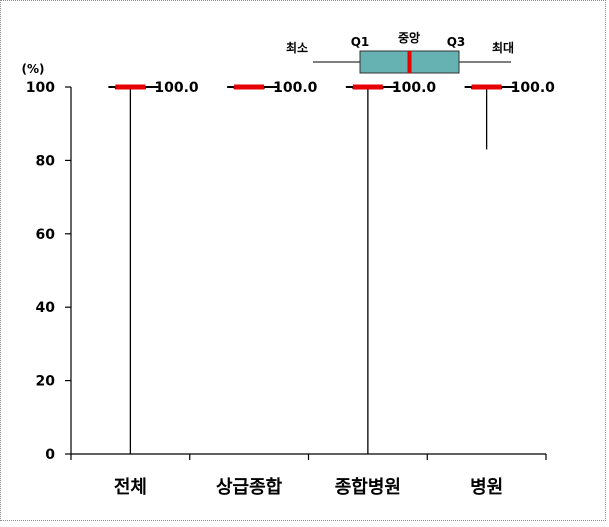 Image resolution: width=609 pixels, height=527 pixels. What do you see at coordinates (46, 308) in the screenshot?
I see `y-tick-label: 40` at bounding box center [46, 308].